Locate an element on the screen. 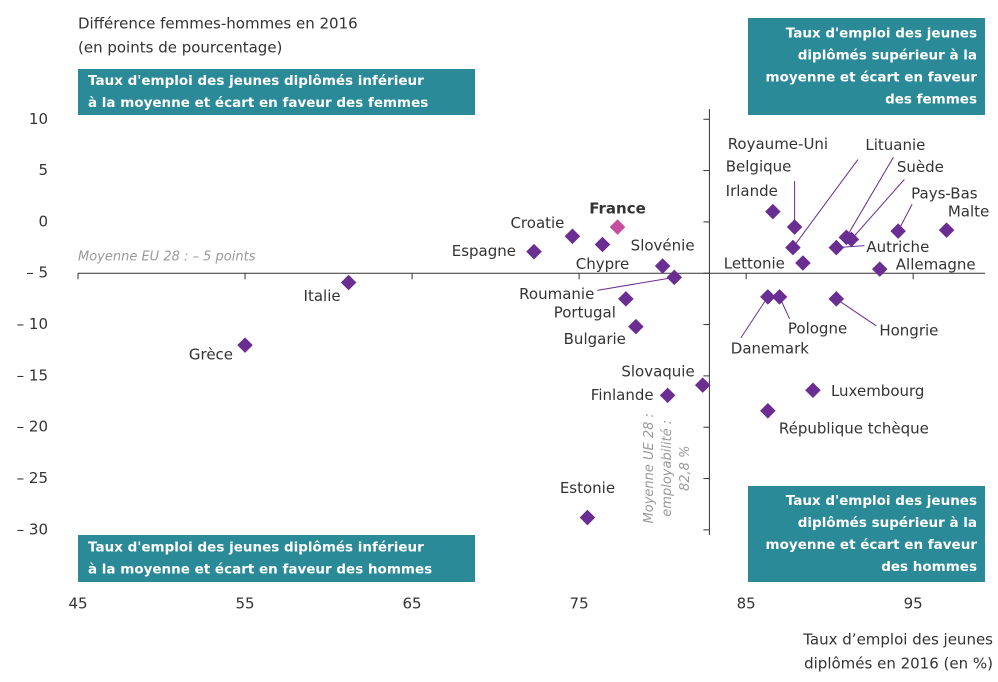 The image size is (998, 682). point-label: Pays-Bas is located at coordinates (944, 194).